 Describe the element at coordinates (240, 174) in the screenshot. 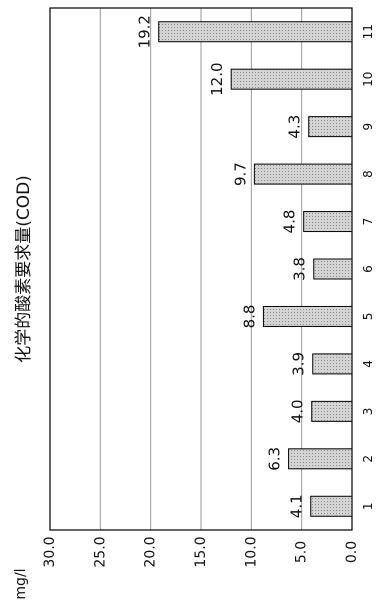

I see `value-label-8: 9.7` at that location.